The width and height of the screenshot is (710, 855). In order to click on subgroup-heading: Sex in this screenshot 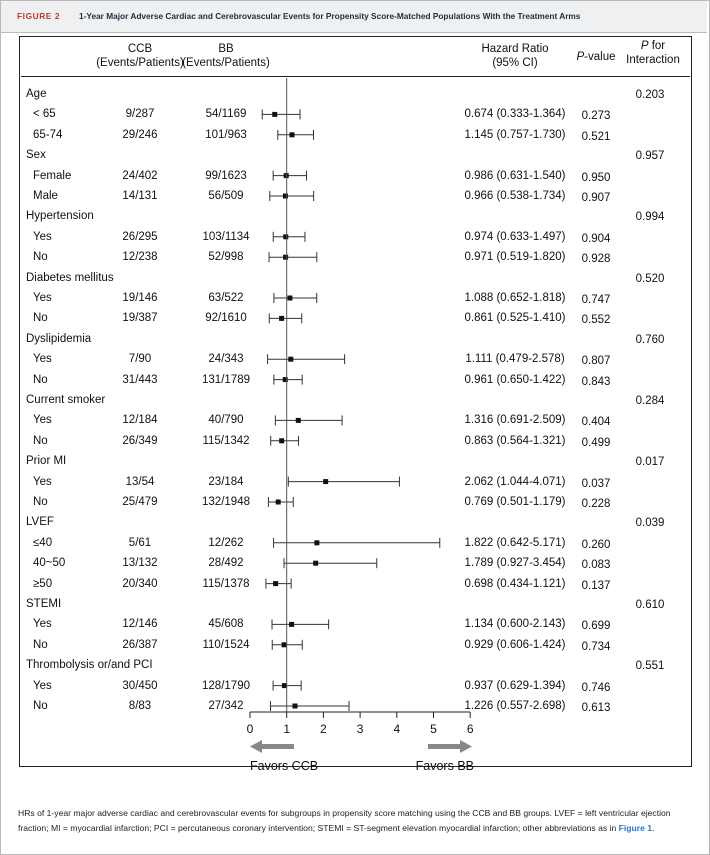, I will do `click(36, 155)`.